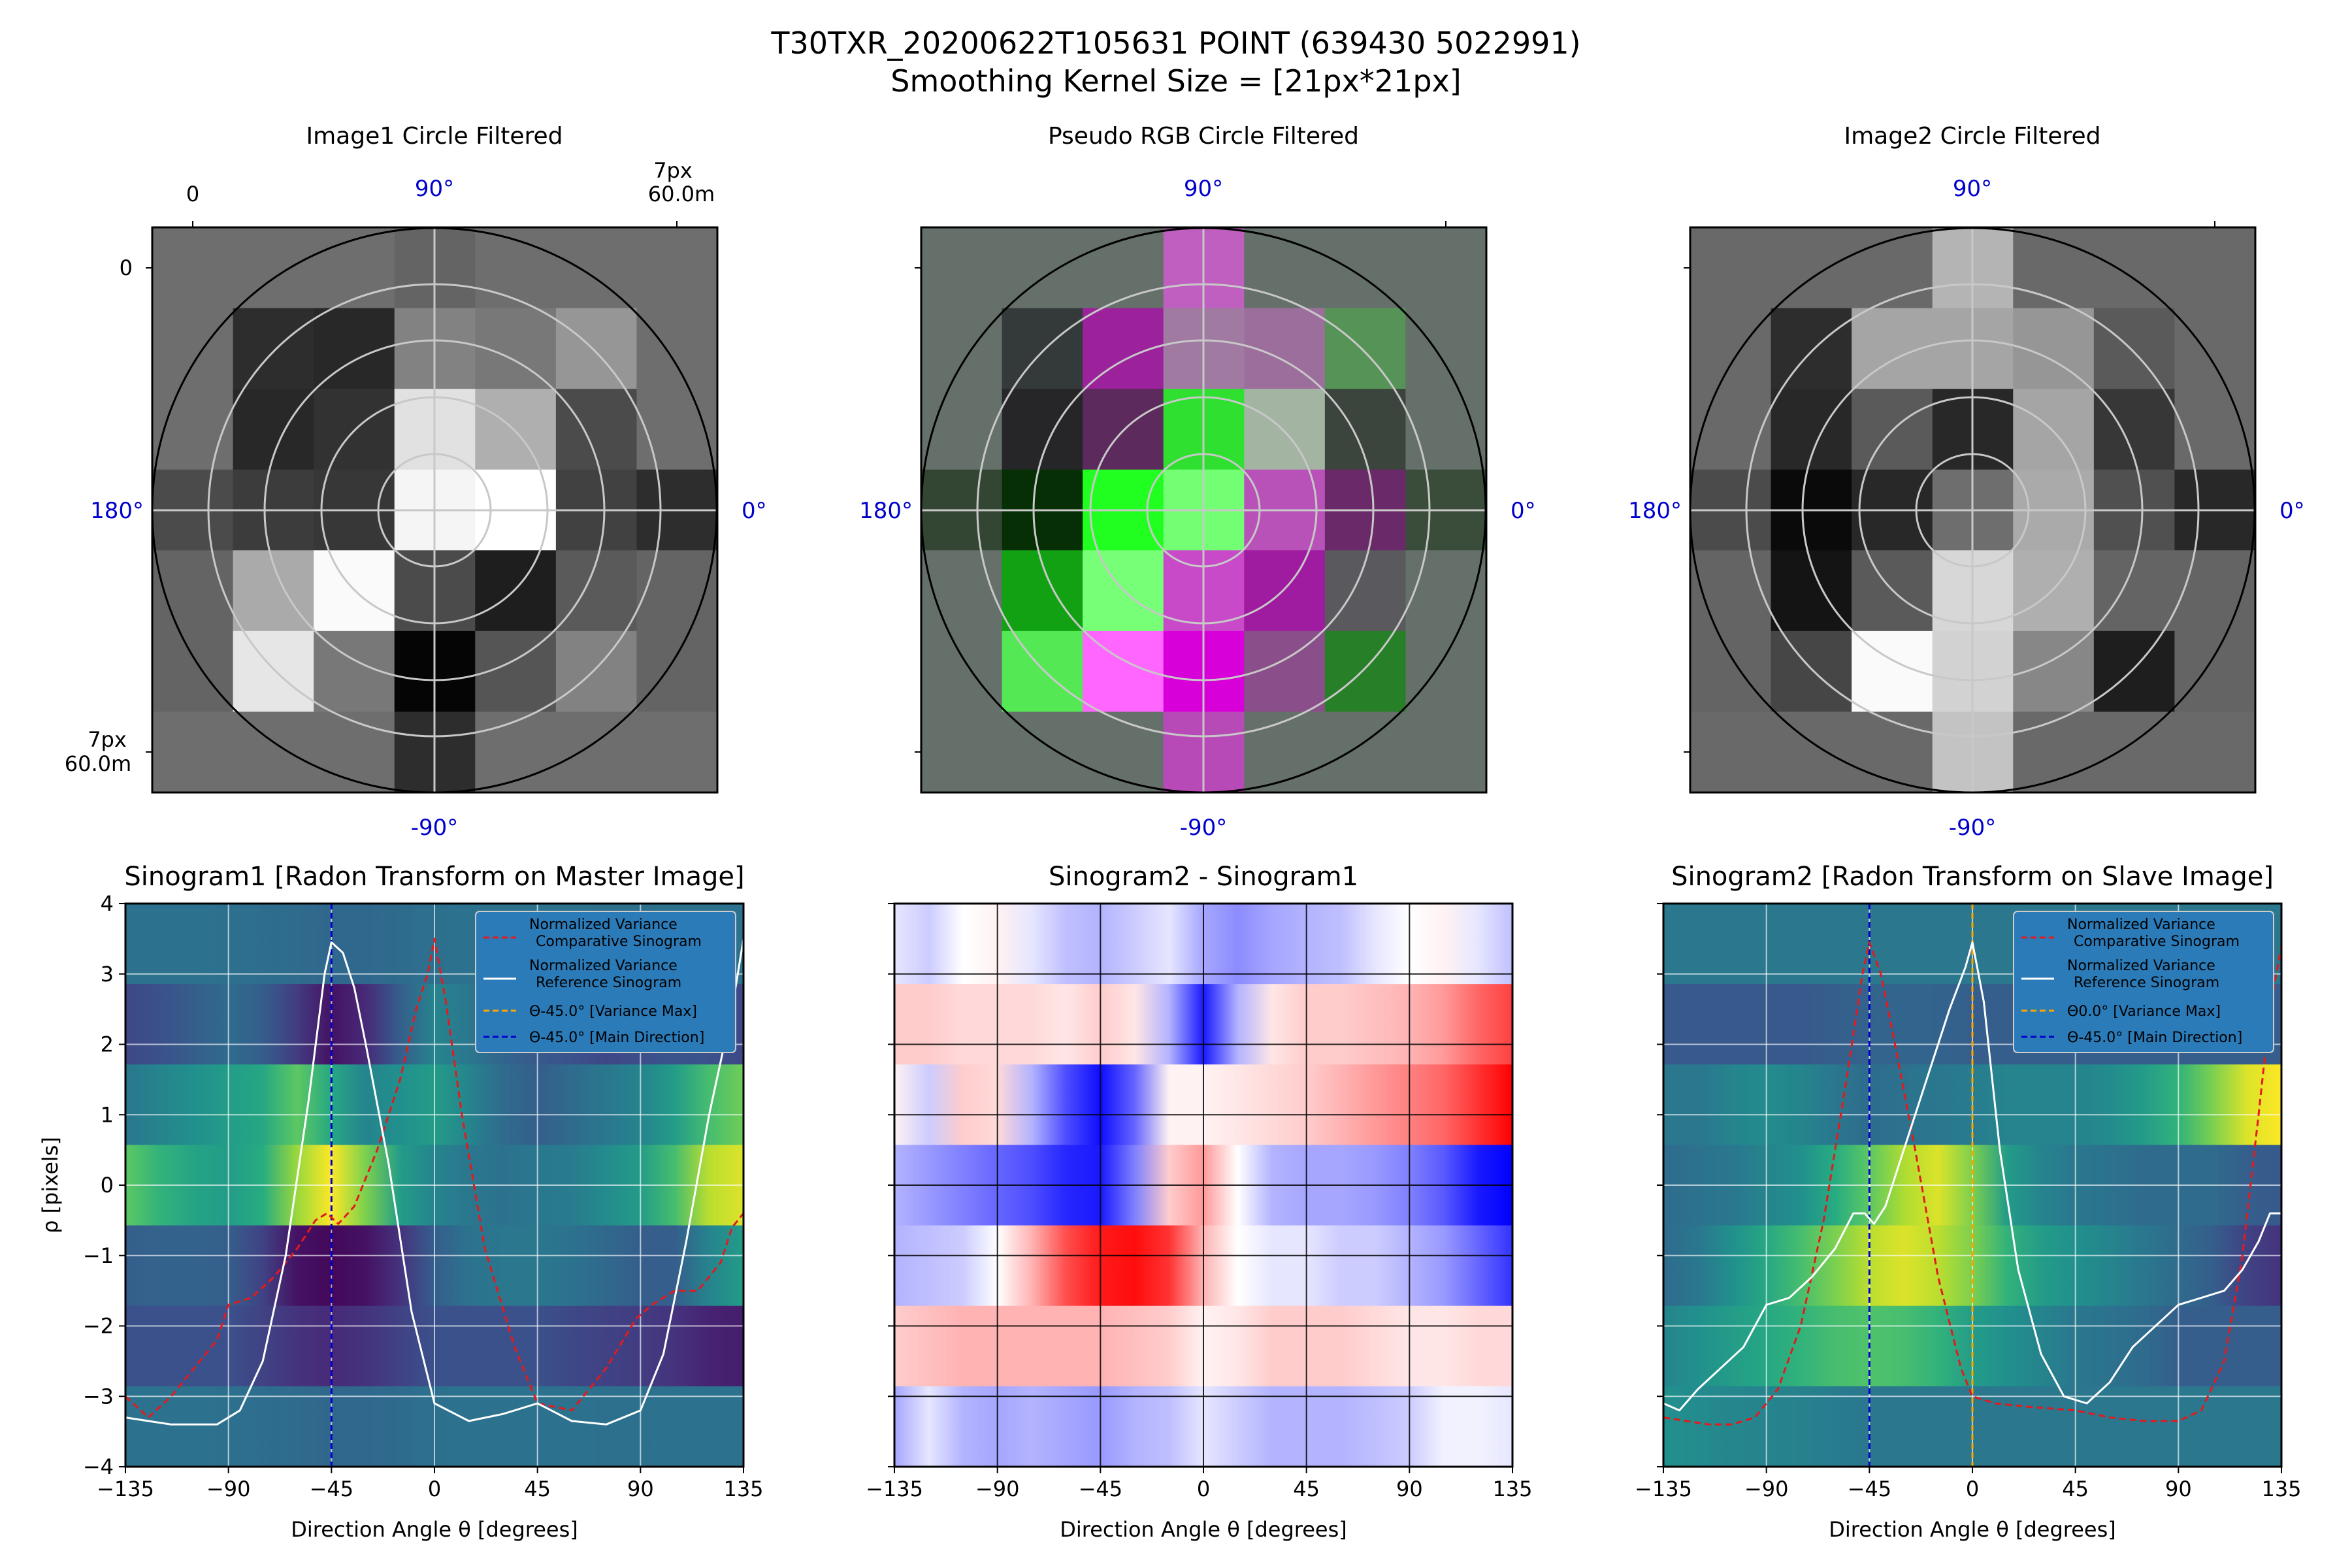 This screenshot has height=1568, width=2352. What do you see at coordinates (616, 1038) in the screenshot?
I see `legend-main-direction: Θ-45.0° [Main Direction]` at bounding box center [616, 1038].